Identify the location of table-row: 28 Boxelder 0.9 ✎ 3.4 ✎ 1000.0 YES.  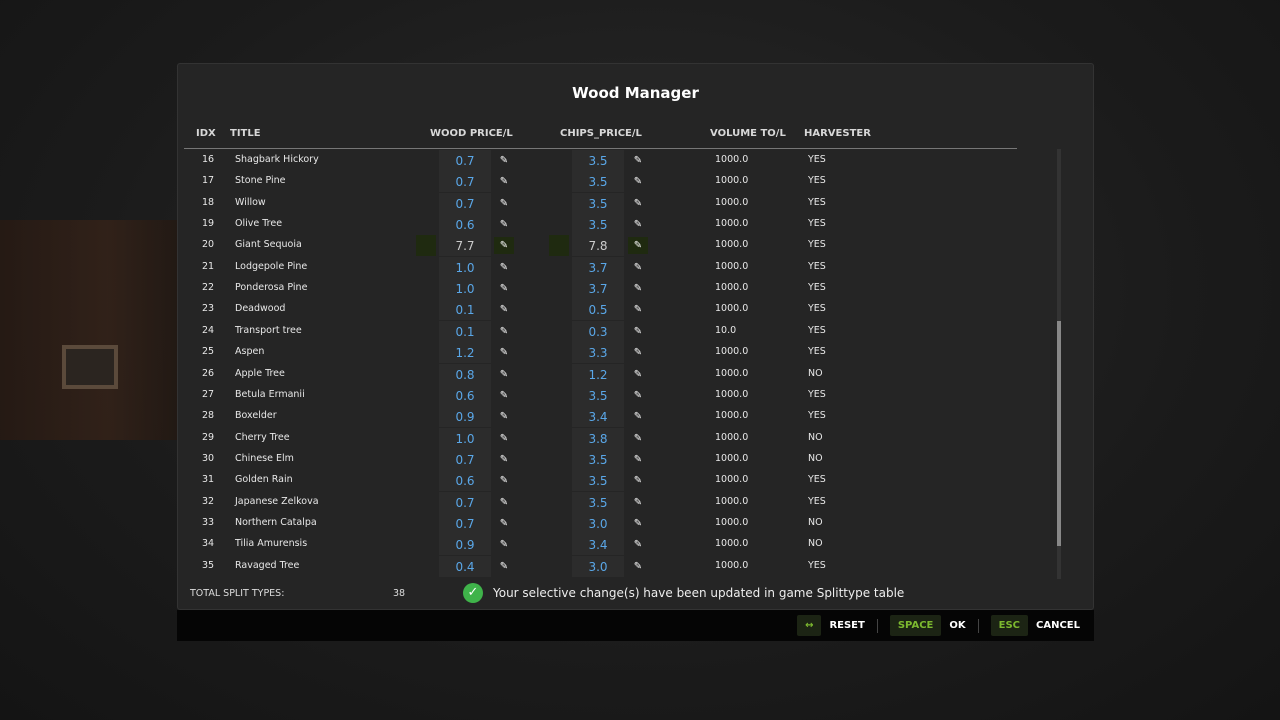
(636, 417).